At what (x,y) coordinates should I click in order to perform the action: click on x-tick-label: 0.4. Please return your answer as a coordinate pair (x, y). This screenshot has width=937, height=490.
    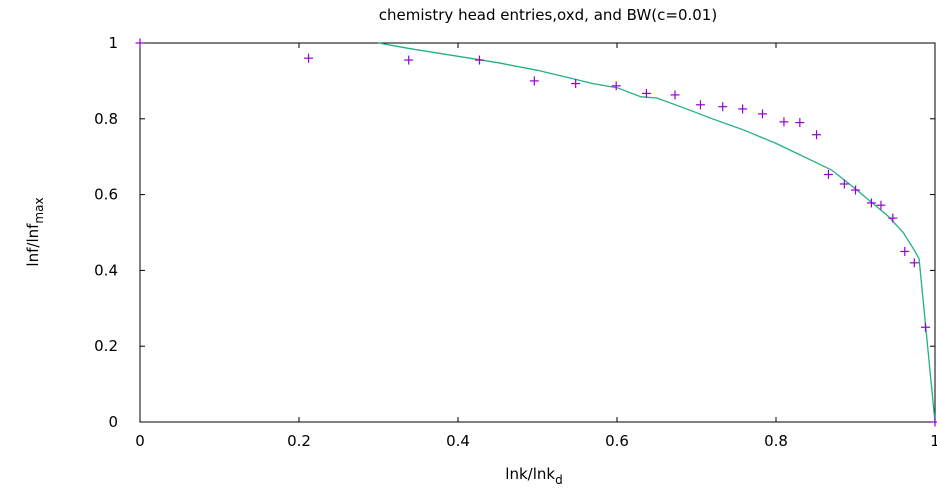
    Looking at the image, I should click on (458, 441).